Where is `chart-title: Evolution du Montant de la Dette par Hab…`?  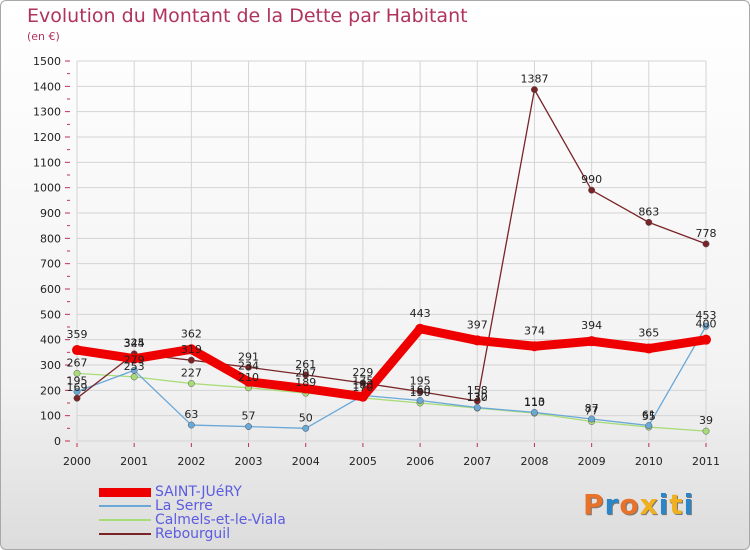 chart-title: Evolution du Montant de la Dette par Hab… is located at coordinates (247, 16).